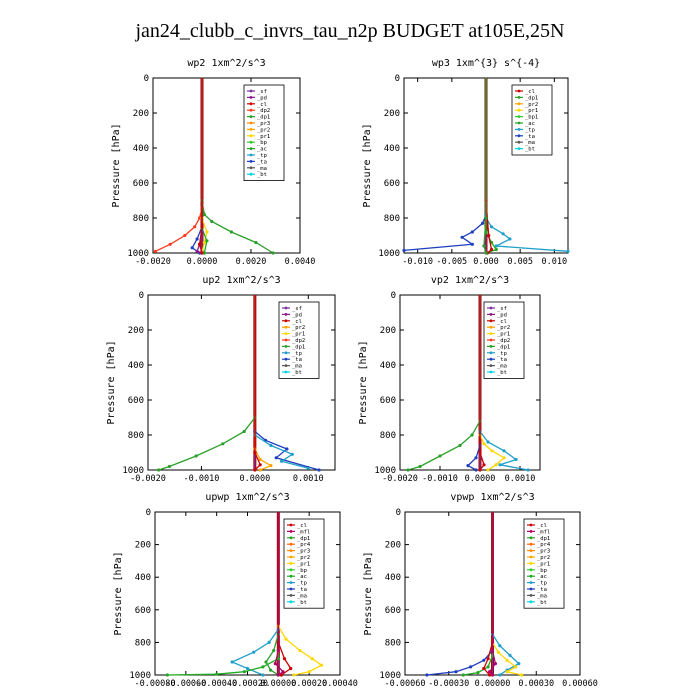  I want to click on legend-label: _ac, so click(262, 150).